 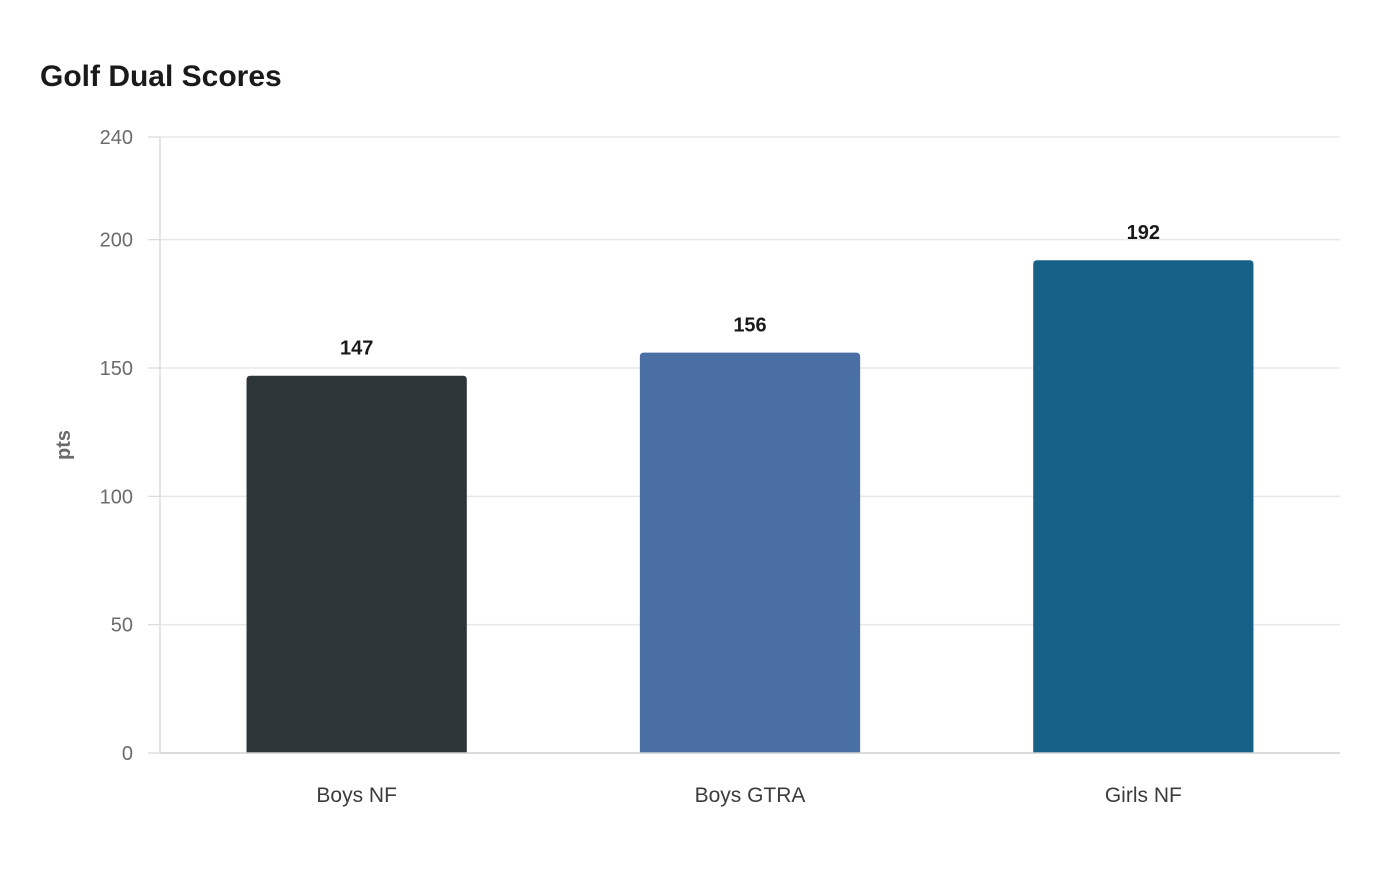 I want to click on x-category-label: Girls NF, so click(x=1143, y=795).